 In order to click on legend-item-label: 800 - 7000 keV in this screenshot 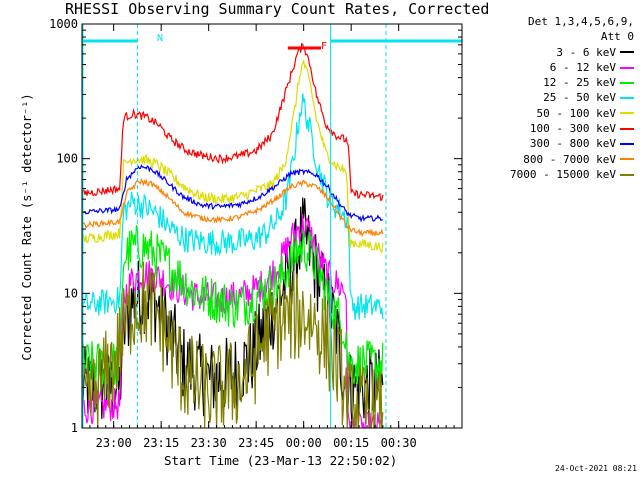, I will do `click(569, 159)`.